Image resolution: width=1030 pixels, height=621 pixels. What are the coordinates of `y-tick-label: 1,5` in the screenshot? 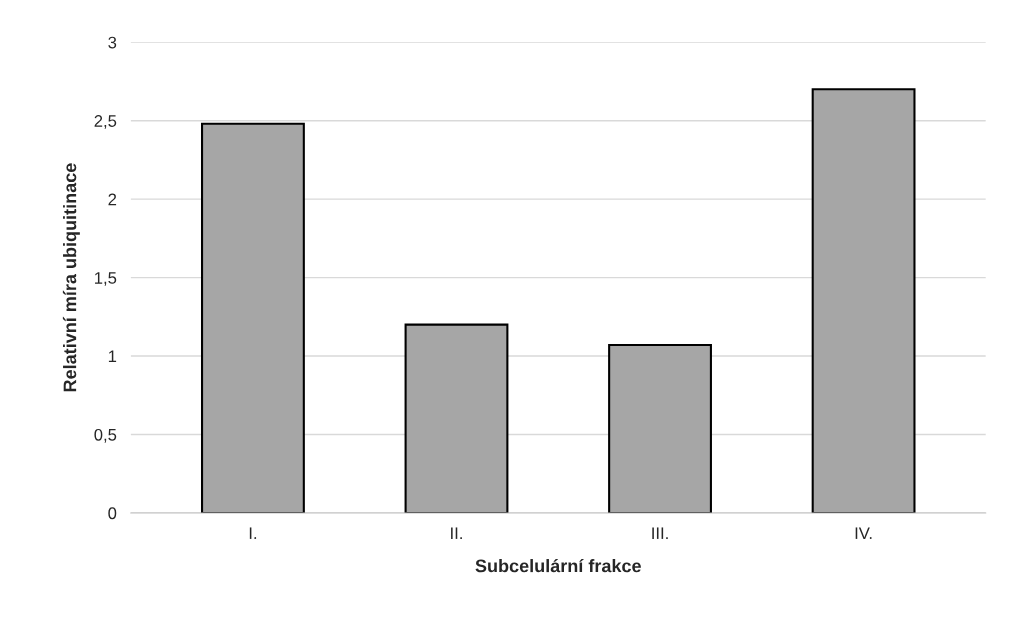 It's located at (106, 279).